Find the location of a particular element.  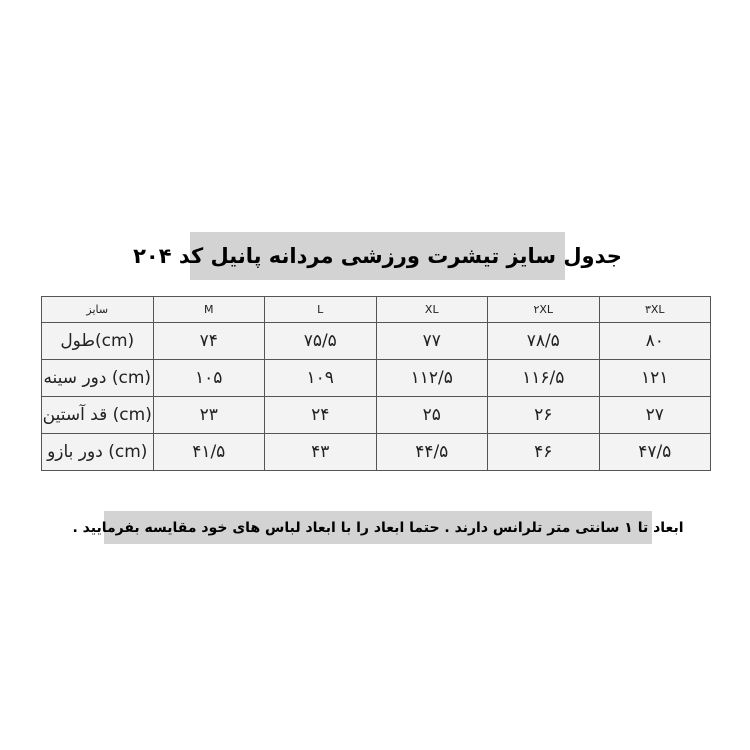

row-label: (cm) دور سینه is located at coordinates (97, 378).